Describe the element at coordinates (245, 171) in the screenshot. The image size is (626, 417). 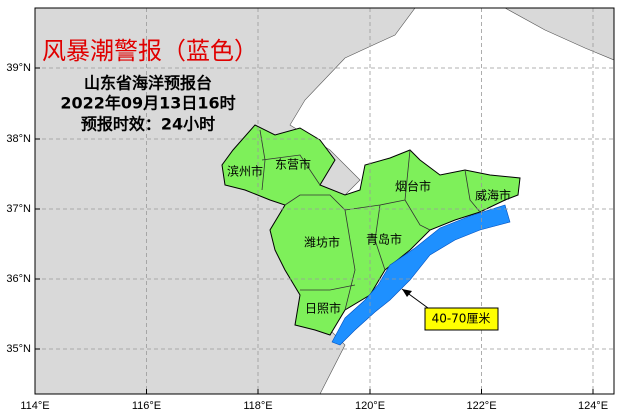
I see `region-label: 滨州市` at that location.